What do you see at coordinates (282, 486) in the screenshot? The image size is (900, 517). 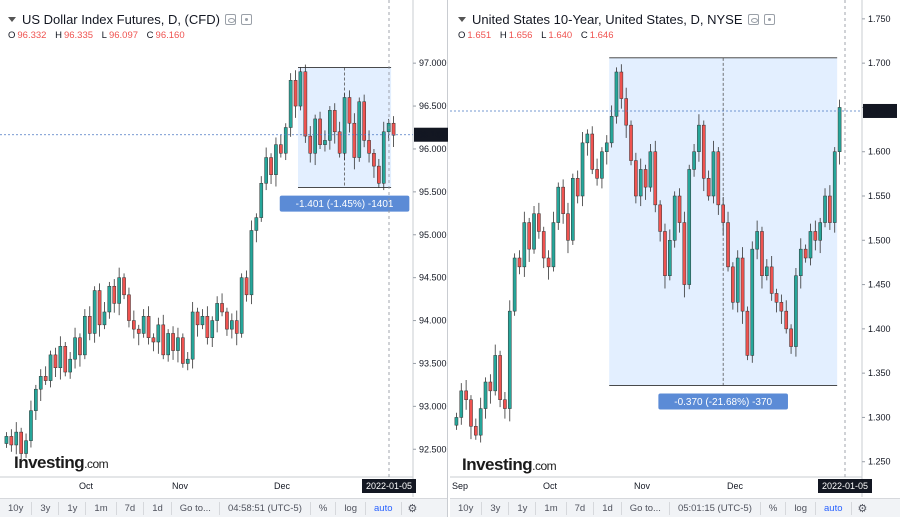 I see `x-tick-label: Dec` at bounding box center [282, 486].